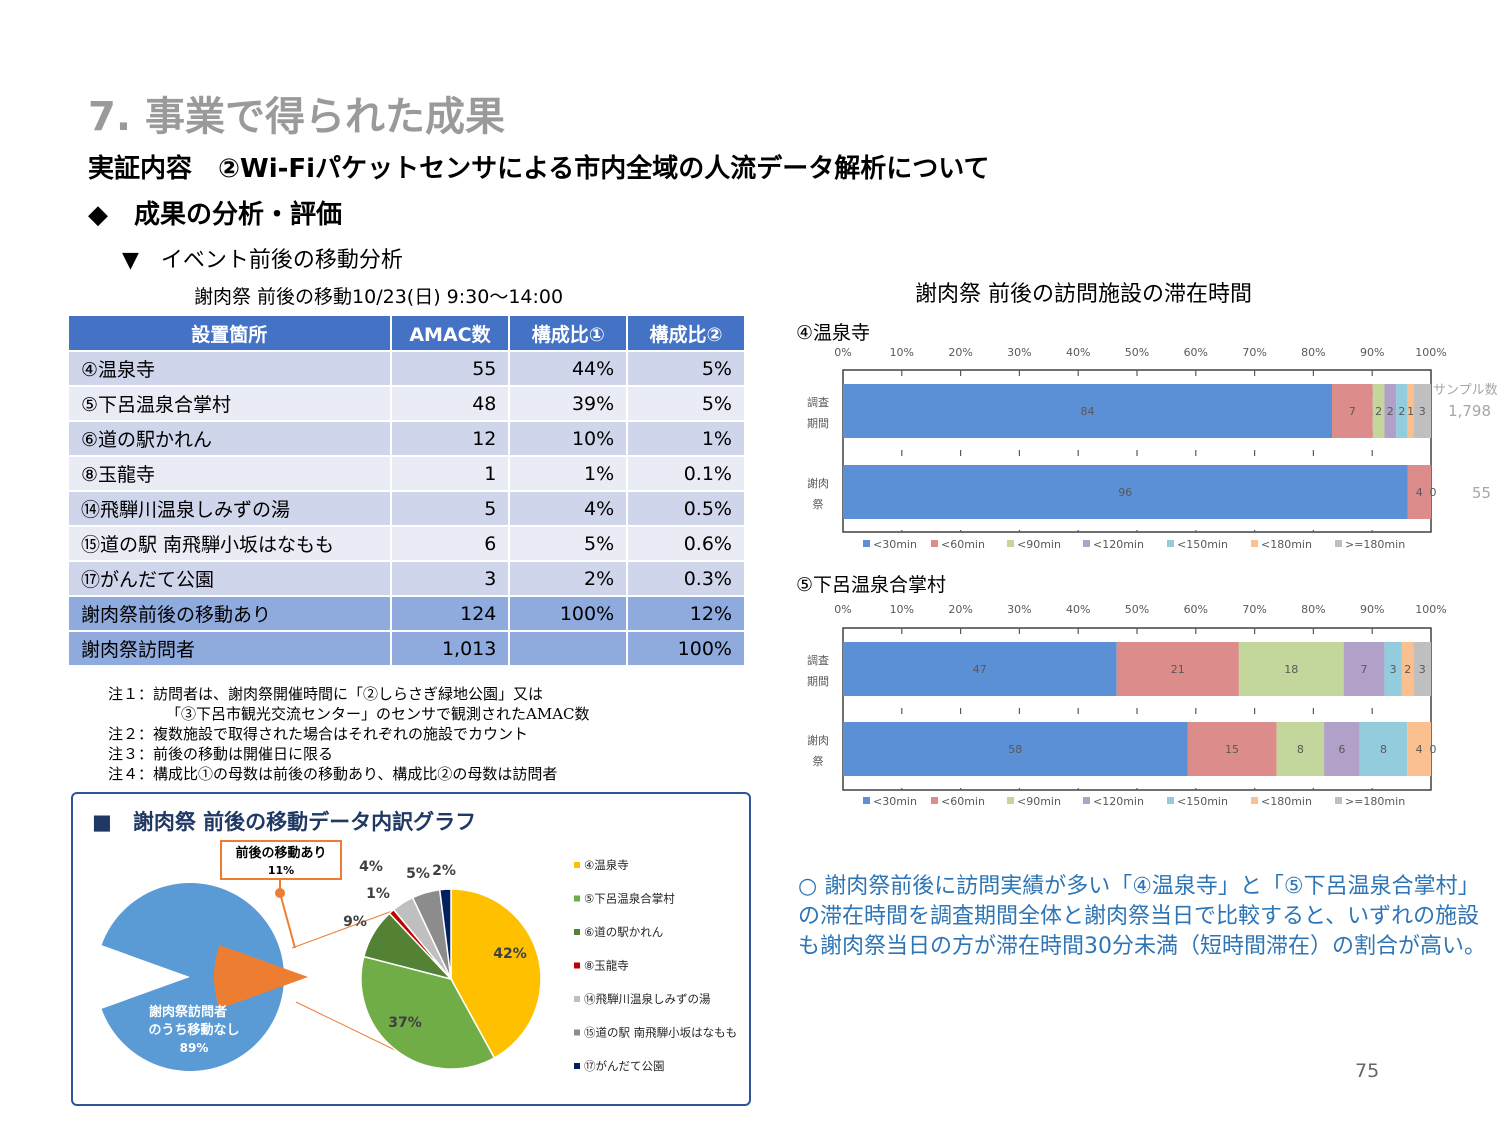 This screenshot has width=1500, height=1125. What do you see at coordinates (871, 585) in the screenshot?
I see `chart-title-gasshomura: ⑤下呂温泉合掌村` at bounding box center [871, 585].